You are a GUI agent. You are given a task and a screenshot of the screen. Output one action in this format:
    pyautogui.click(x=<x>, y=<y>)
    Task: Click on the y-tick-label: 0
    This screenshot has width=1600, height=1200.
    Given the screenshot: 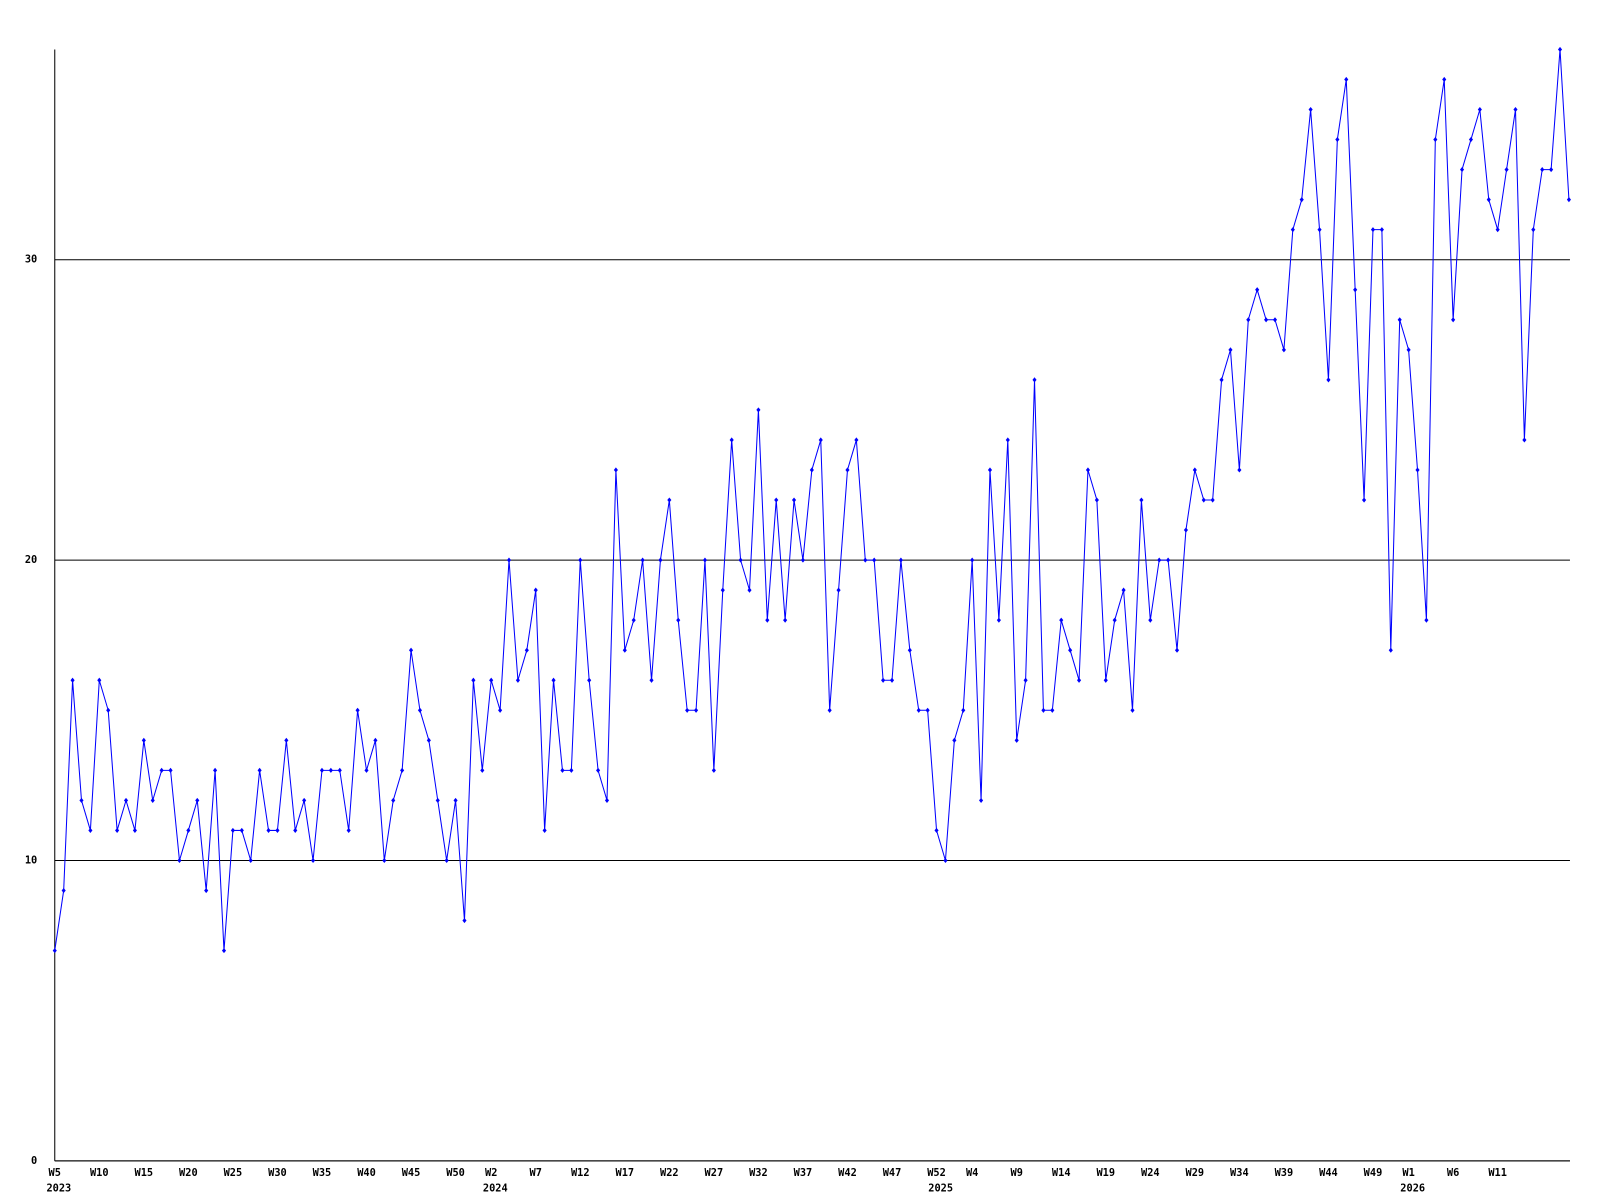 What is the action you would take?
    pyautogui.click(x=34, y=1161)
    